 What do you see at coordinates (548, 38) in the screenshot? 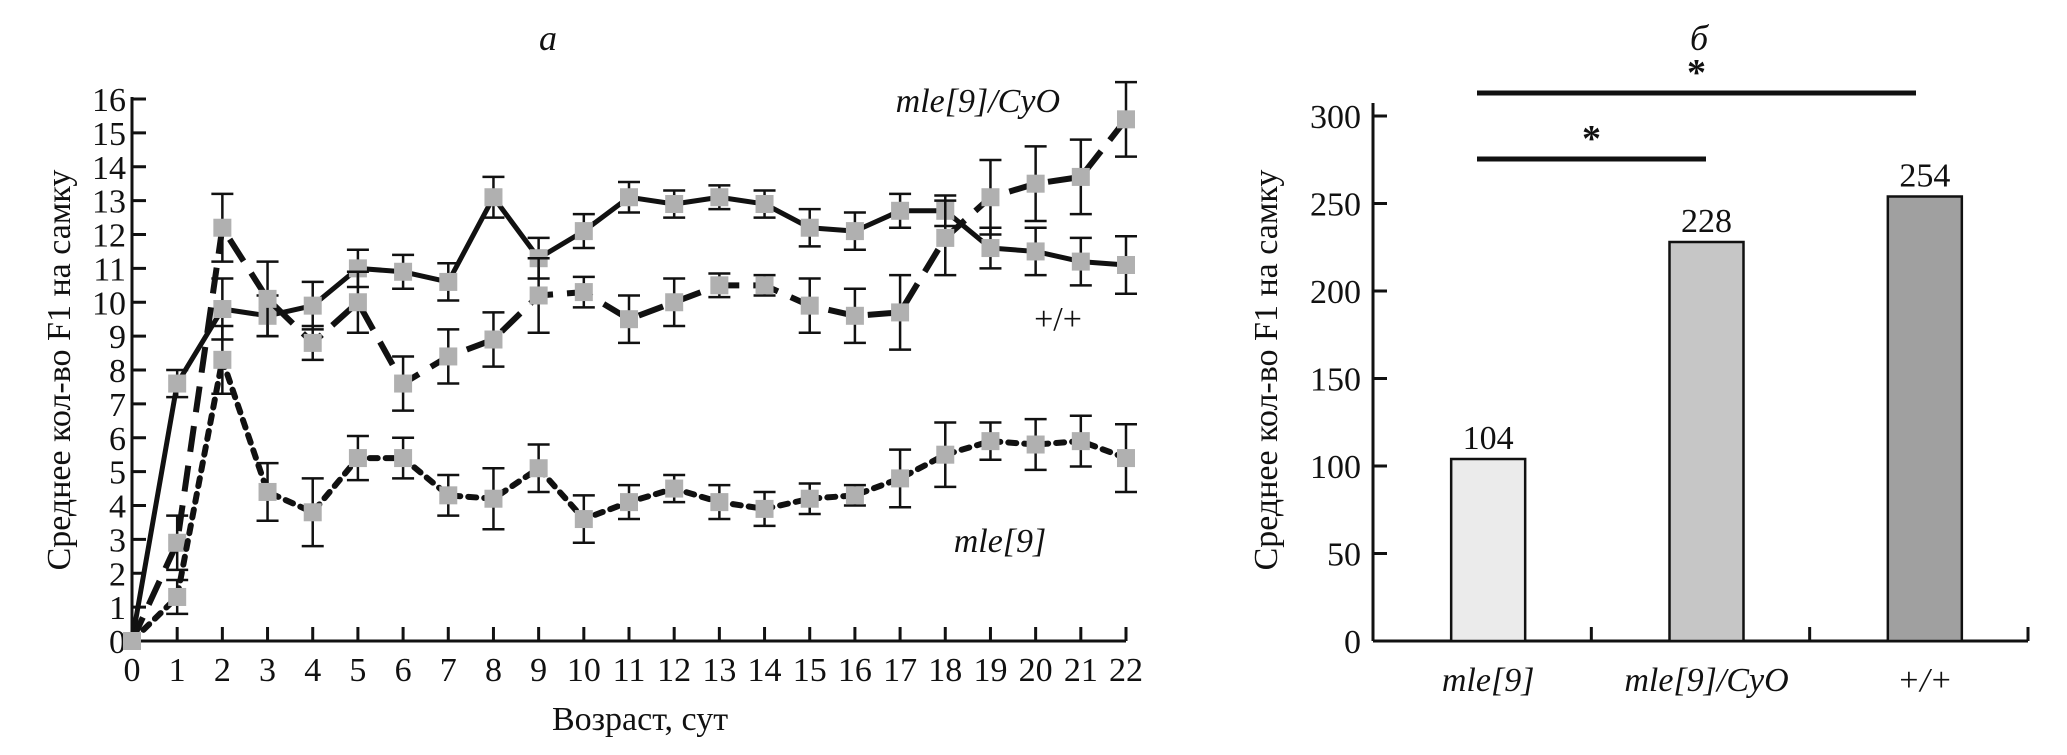
I see `panel-a-title: а` at bounding box center [548, 38].